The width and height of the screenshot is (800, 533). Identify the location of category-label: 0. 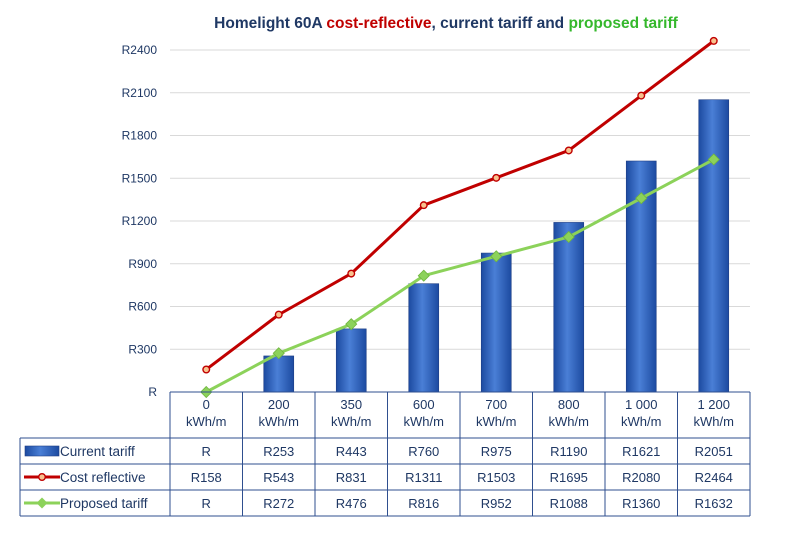
(206, 404).